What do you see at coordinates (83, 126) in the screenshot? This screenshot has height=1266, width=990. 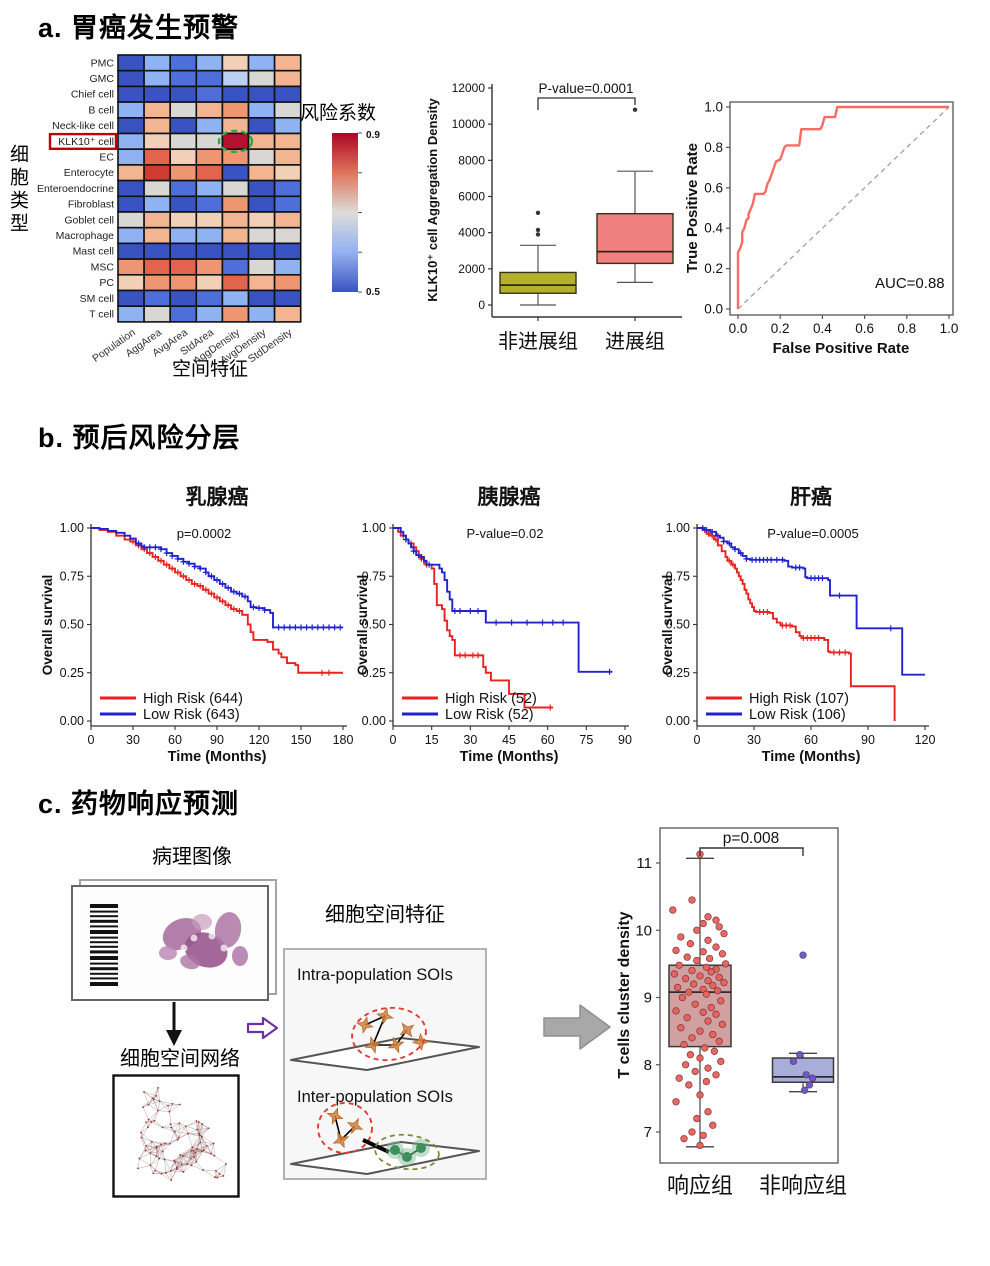 I see `svg-text: Neck-like cell` at bounding box center [83, 126].